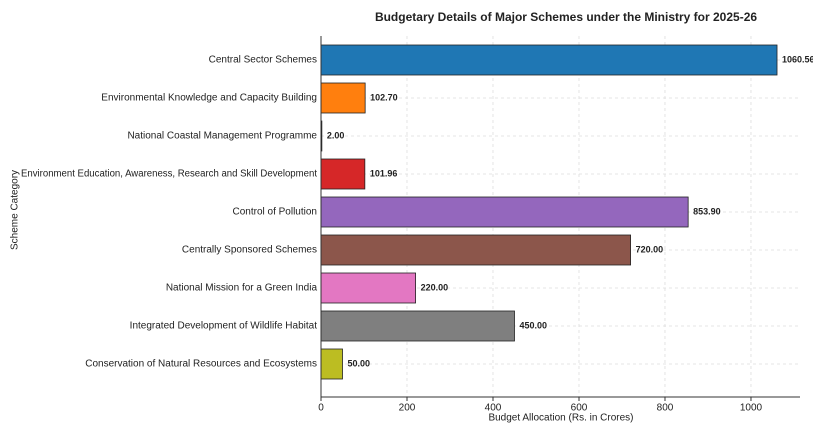  I want to click on value-label: 720.00, so click(650, 249).